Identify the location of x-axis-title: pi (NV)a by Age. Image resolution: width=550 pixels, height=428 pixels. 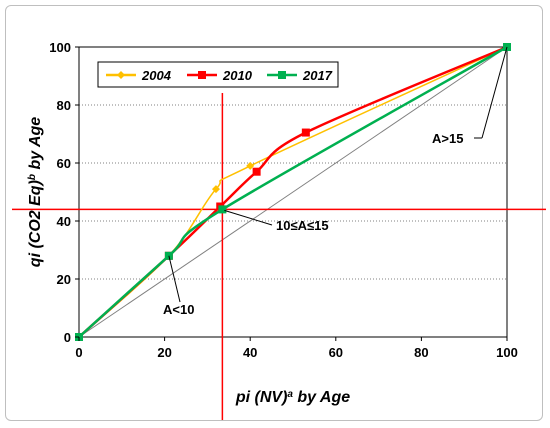
(292, 398).